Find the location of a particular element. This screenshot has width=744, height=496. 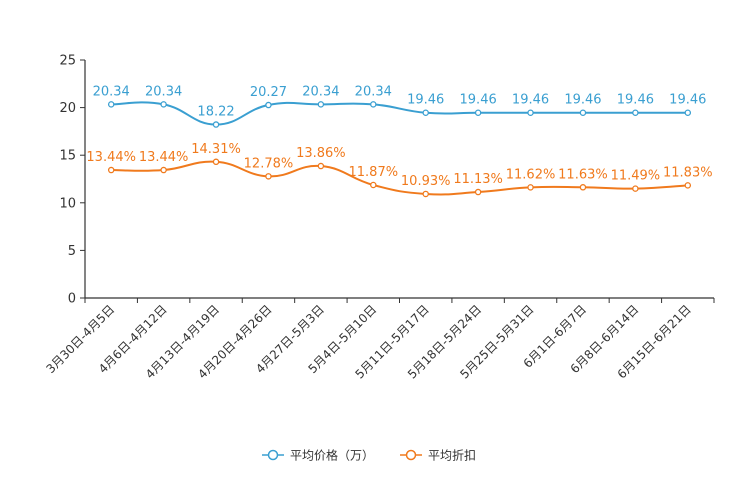

y-tick-label: 25 is located at coordinates (67, 61).